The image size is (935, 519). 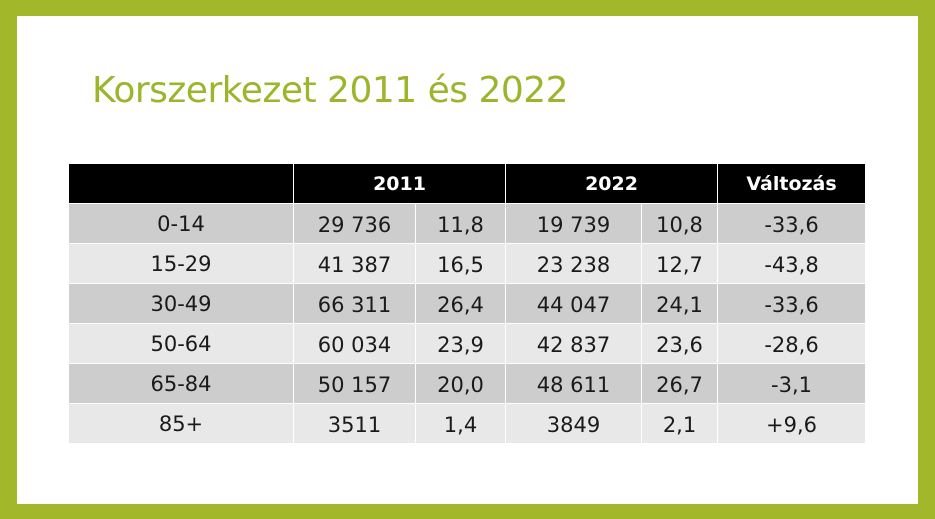 I want to click on table-row: 0-14 29 736 11,8 19 739 10,8 -33,6, so click(x=467, y=223).